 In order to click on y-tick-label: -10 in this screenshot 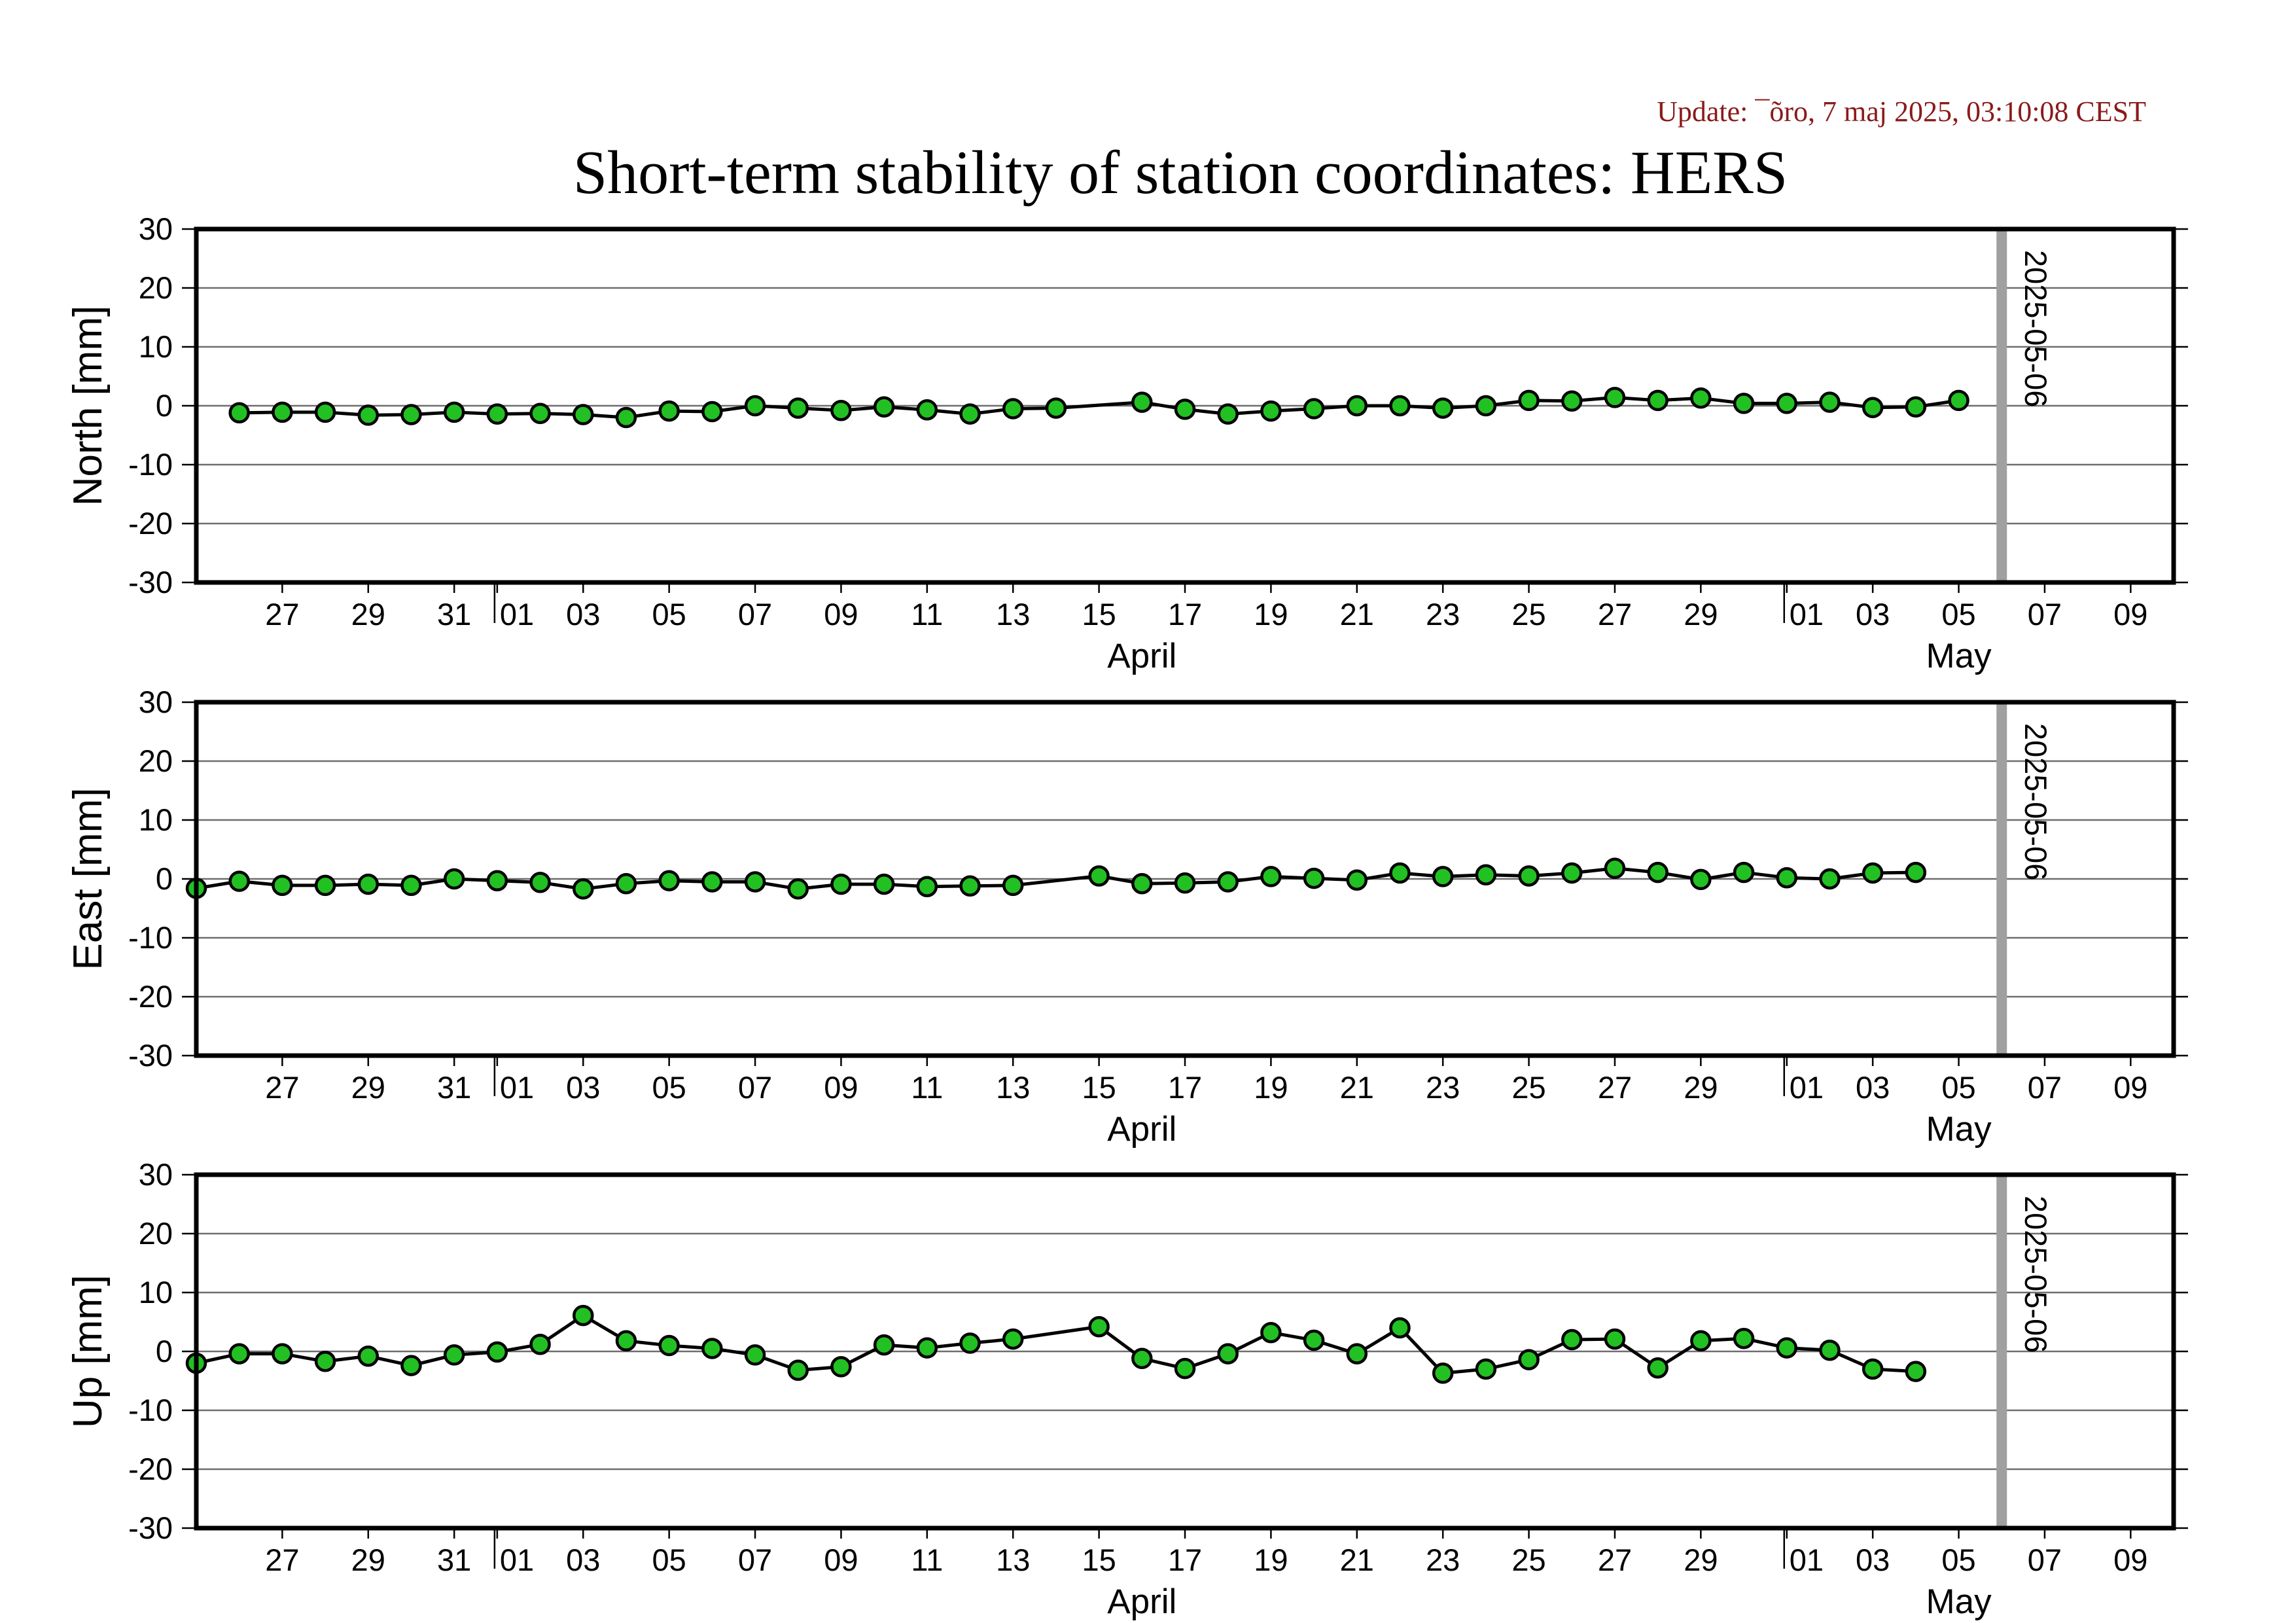, I will do `click(150, 937)`.